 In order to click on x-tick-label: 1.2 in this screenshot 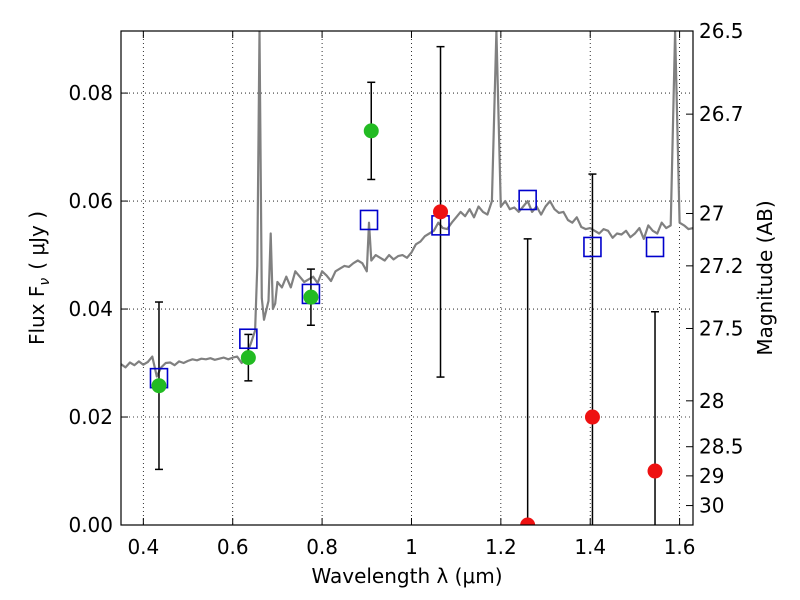, I will do `click(501, 547)`.